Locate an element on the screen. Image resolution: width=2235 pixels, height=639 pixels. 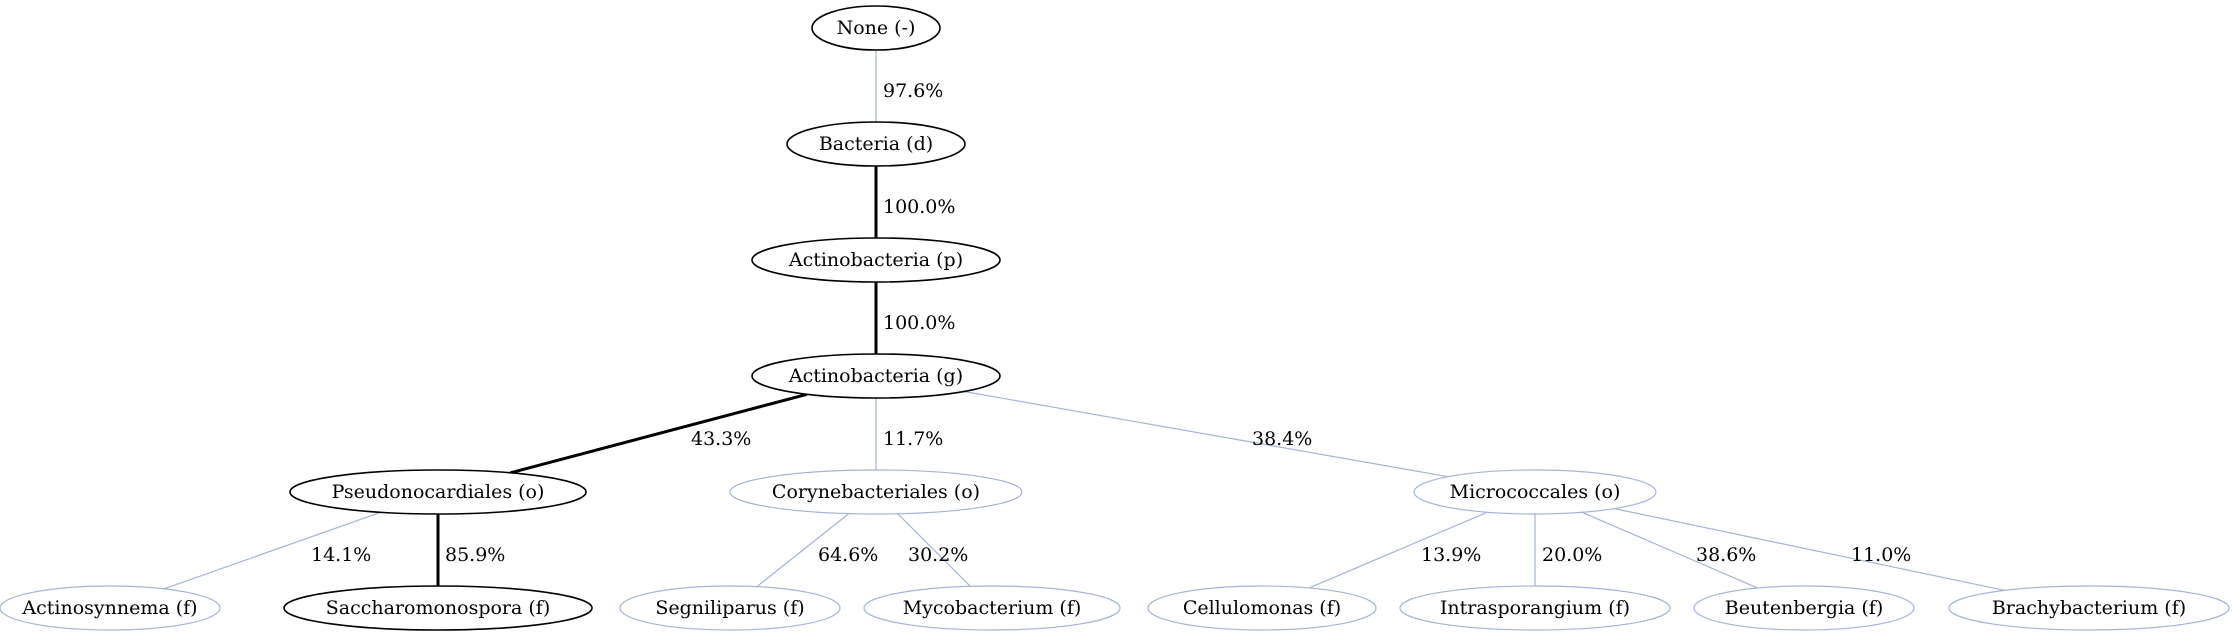
tree-node: Intrasporangium (f) is located at coordinates (1535, 608).